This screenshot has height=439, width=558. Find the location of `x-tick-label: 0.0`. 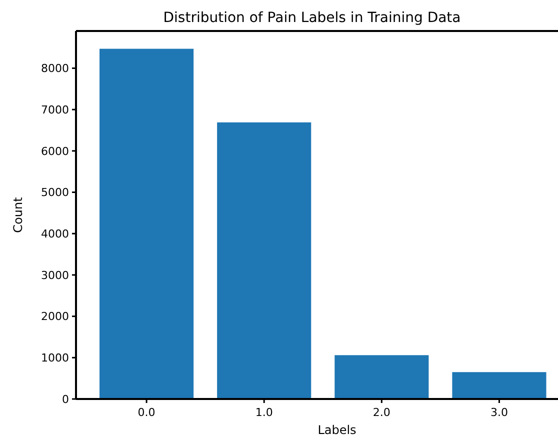

x-tick-label: 0.0 is located at coordinates (147, 412).